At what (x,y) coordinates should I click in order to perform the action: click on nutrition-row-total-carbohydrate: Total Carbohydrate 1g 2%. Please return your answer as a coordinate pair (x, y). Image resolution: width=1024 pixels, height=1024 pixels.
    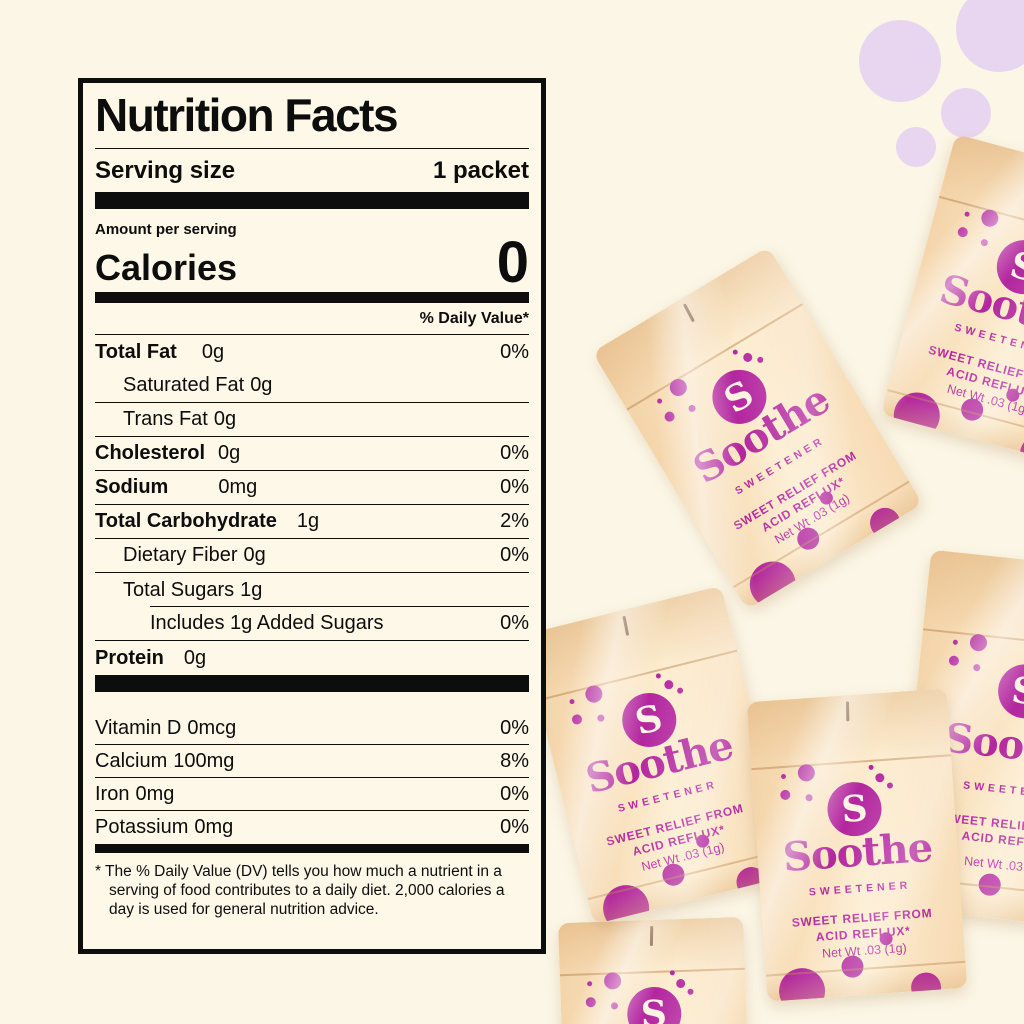
    Looking at the image, I should click on (312, 522).